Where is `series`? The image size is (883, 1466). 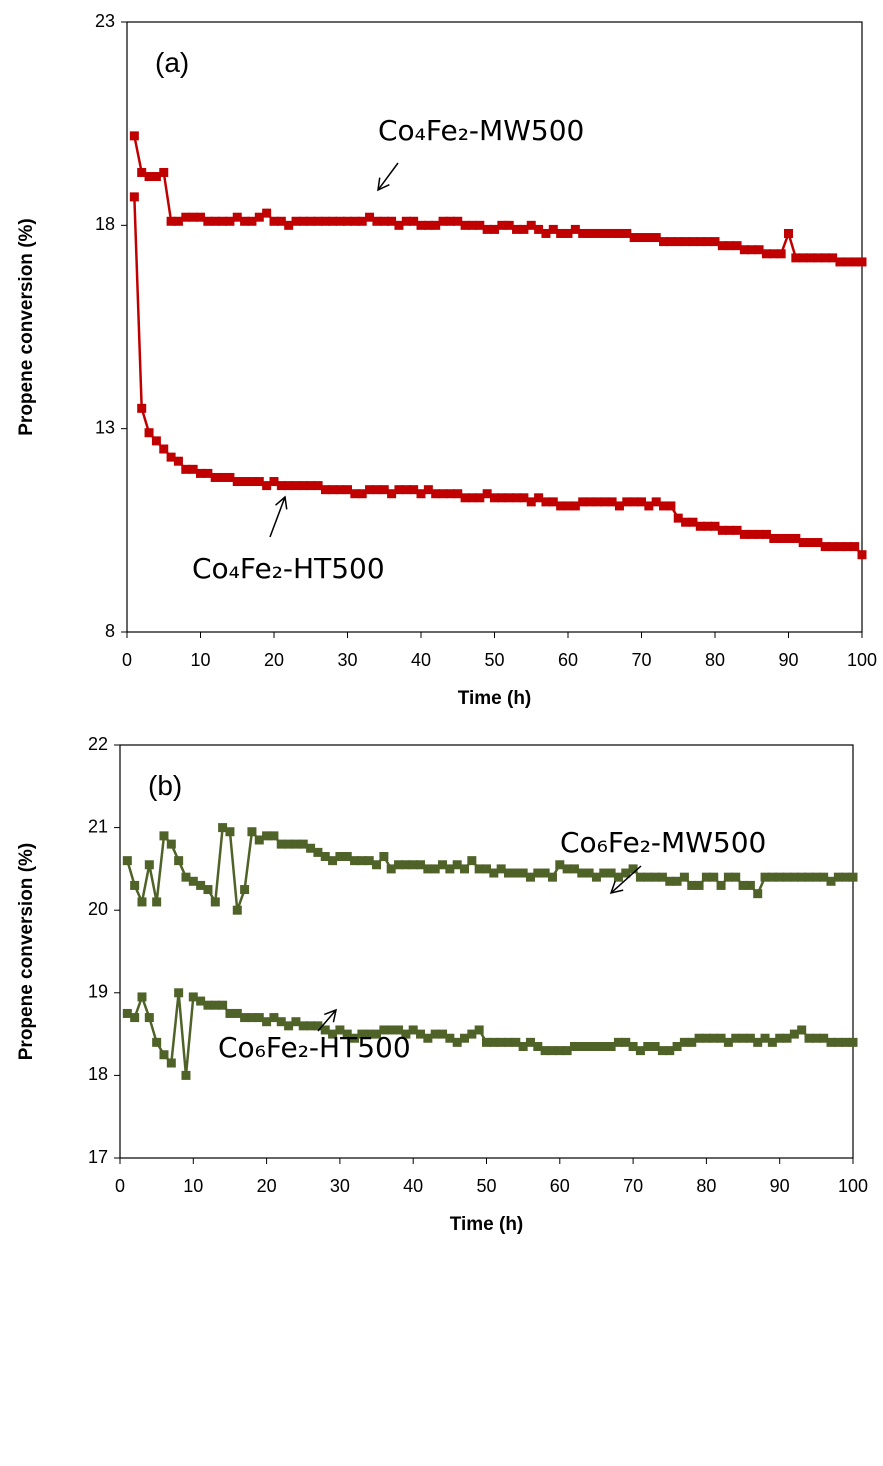 series is located at coordinates (490, 869).